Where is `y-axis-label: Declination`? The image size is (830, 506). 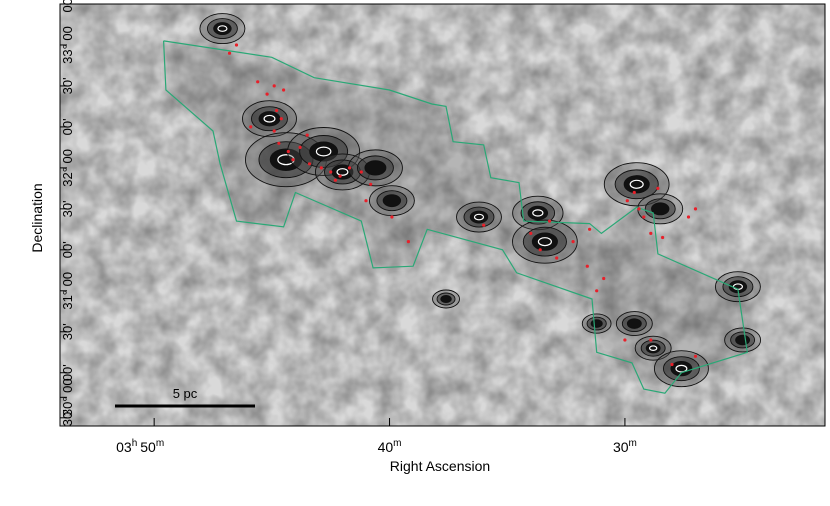 y-axis-label: Declination is located at coordinates (37, 217).